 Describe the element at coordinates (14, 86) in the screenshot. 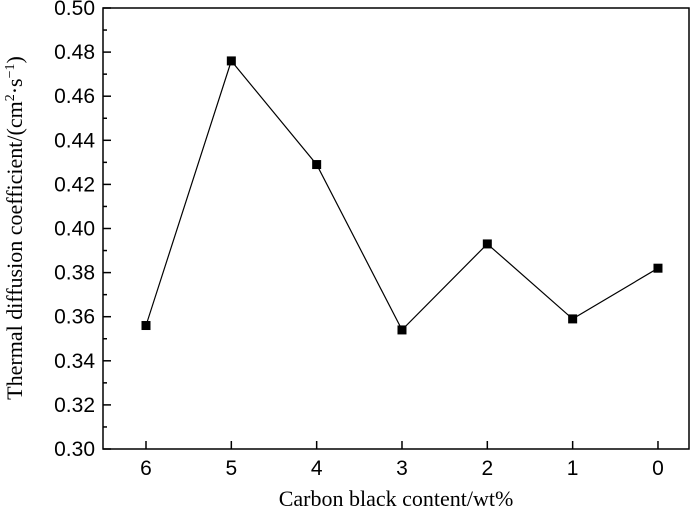

I see `y-axis-title-mid: ·s` at that location.